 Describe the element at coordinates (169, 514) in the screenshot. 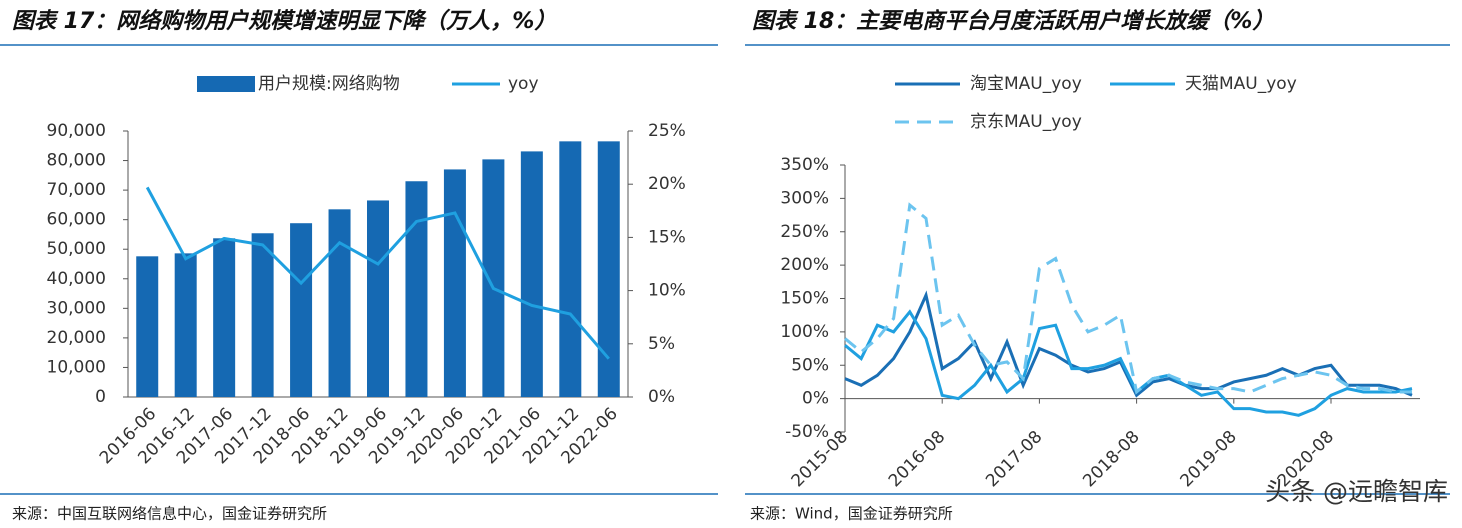

I see `source: 来源：中国互联网络信息中心，国金证券研究所` at that location.